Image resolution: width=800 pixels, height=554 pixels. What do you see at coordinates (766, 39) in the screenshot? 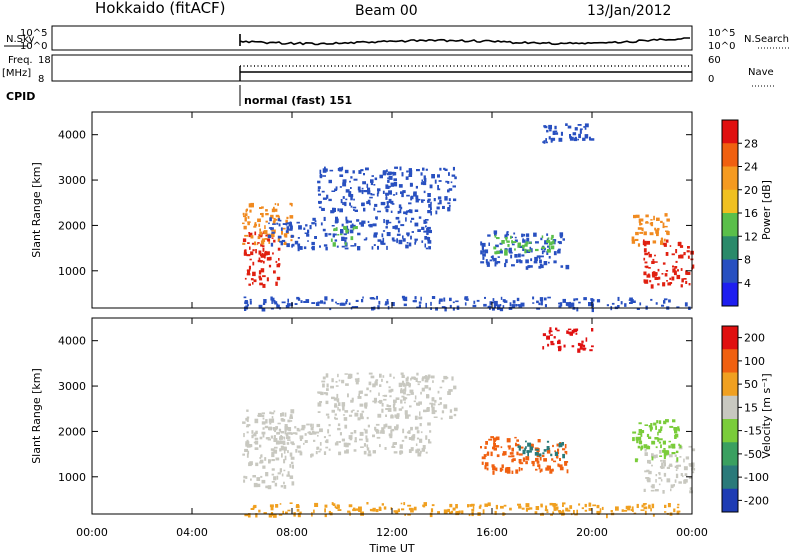
I see `nsearch-label: N.Search` at bounding box center [766, 39].